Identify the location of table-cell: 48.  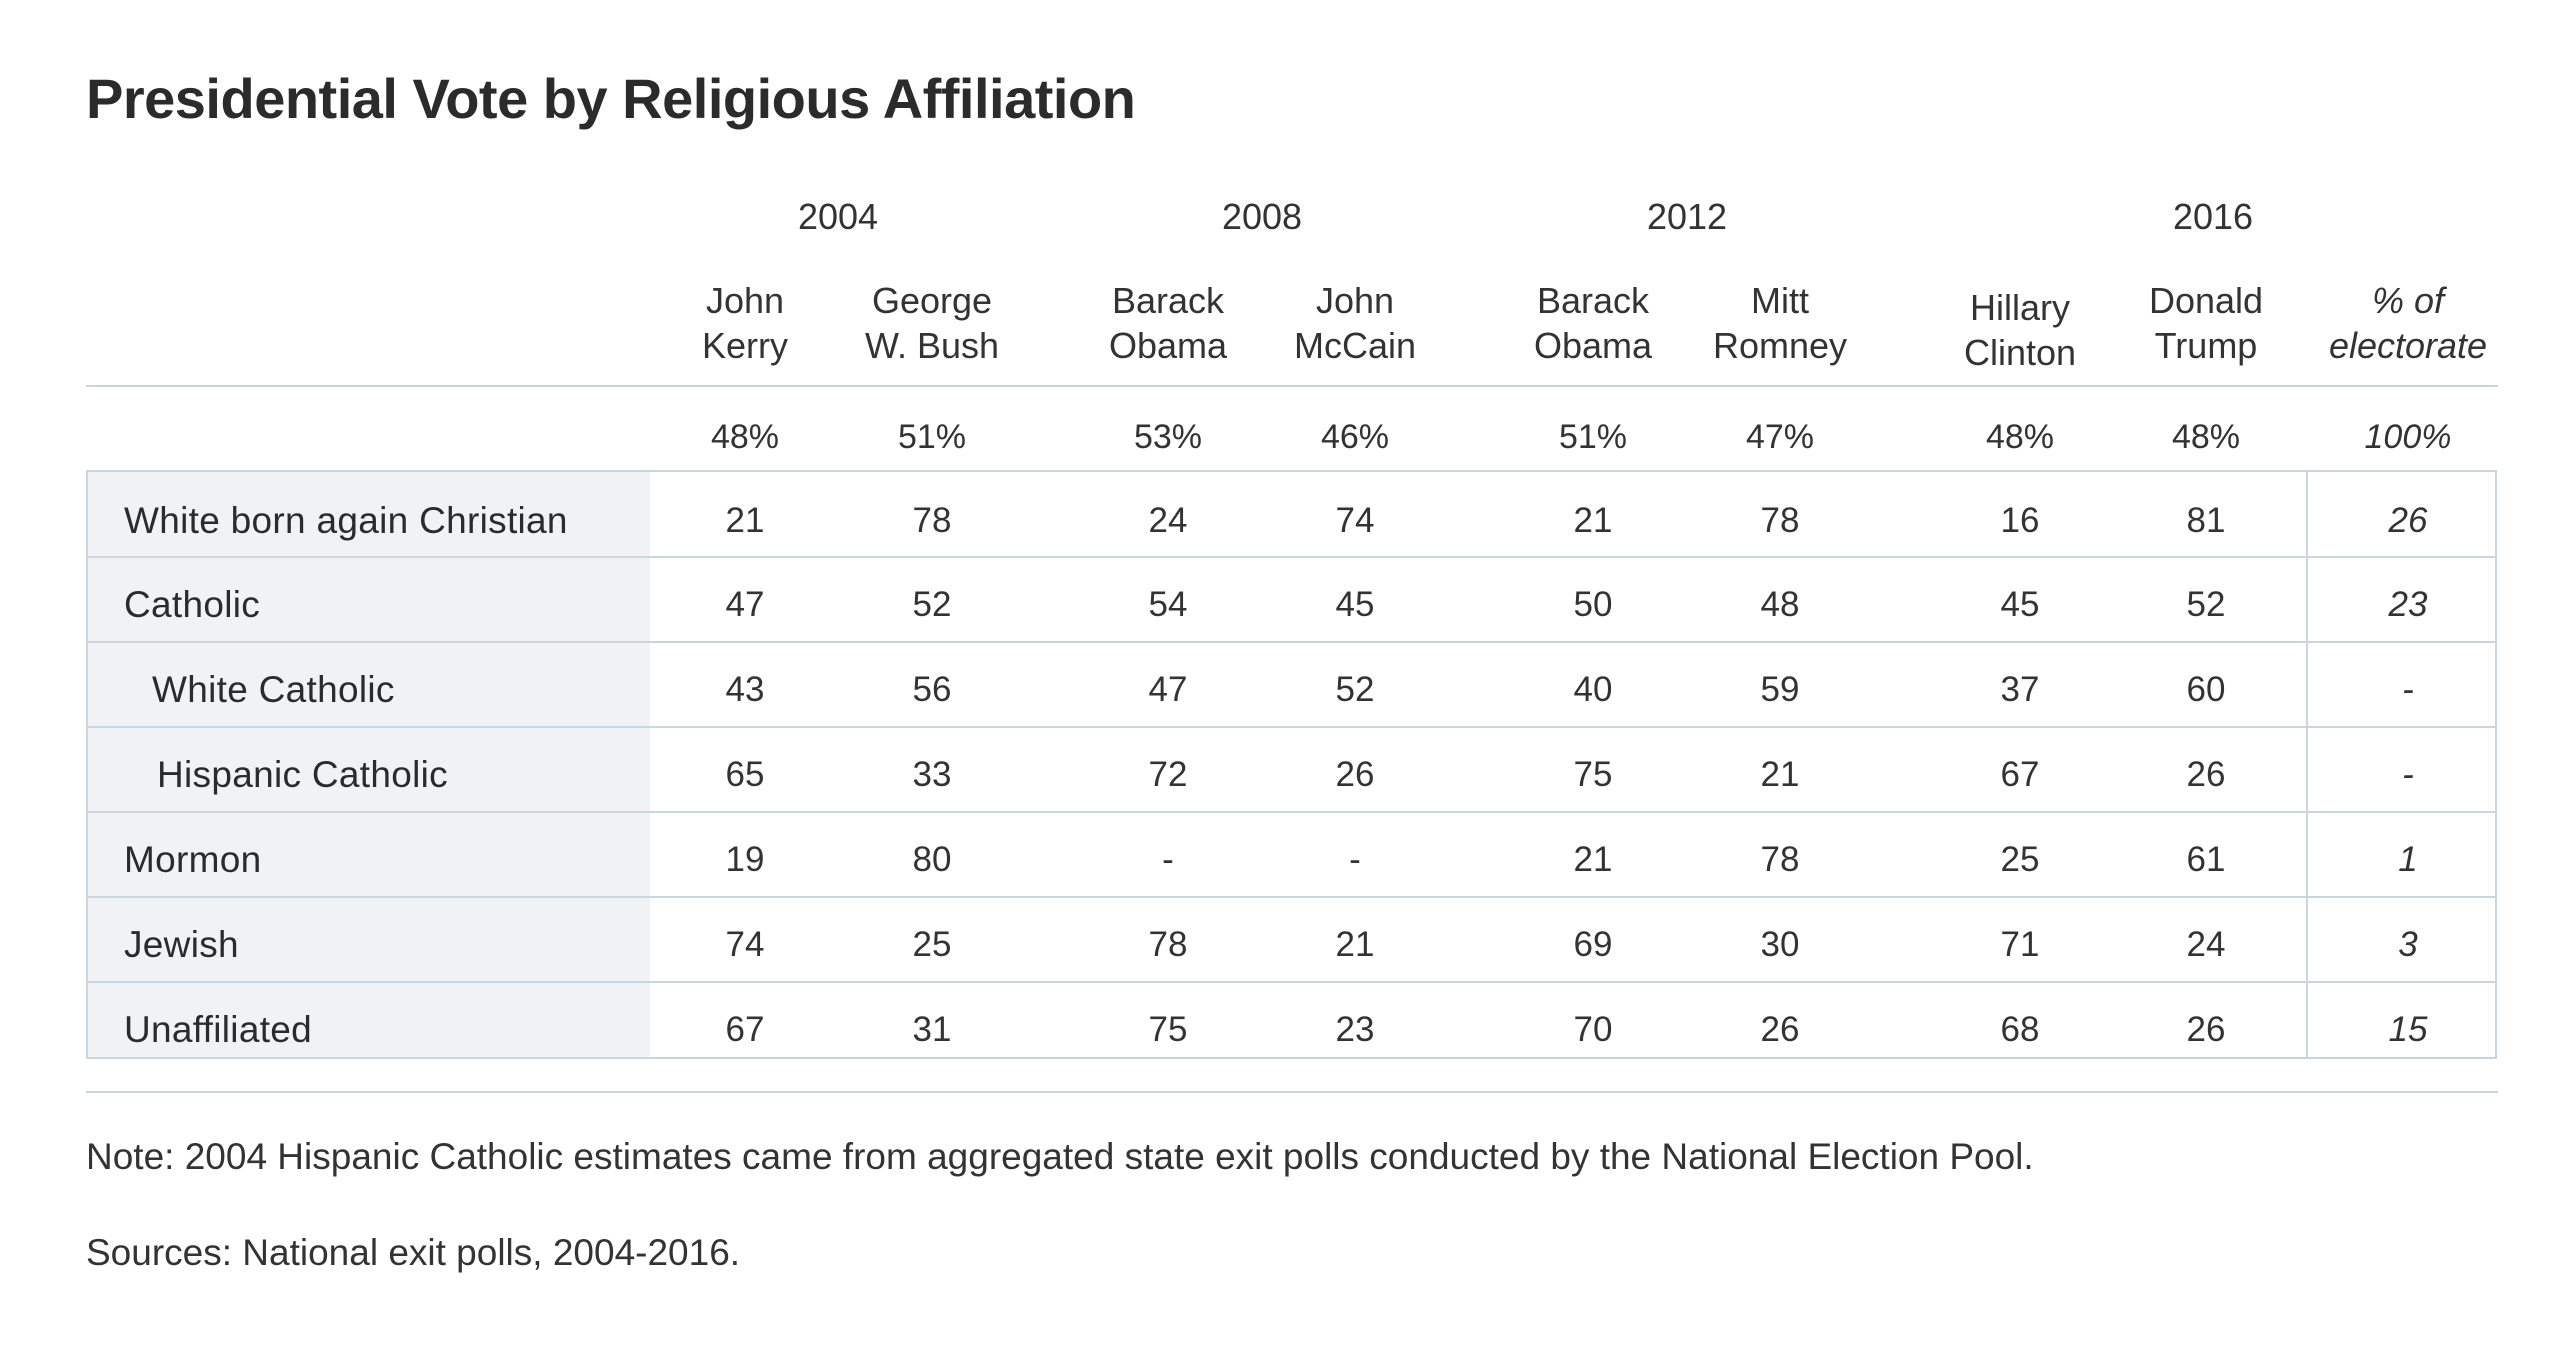
(1780, 604).